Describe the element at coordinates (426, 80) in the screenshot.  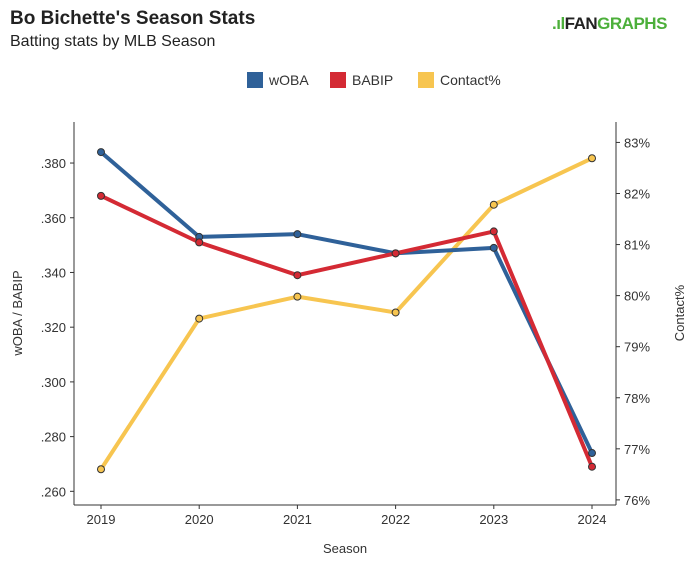
I see `legend-swatch-contact%` at that location.